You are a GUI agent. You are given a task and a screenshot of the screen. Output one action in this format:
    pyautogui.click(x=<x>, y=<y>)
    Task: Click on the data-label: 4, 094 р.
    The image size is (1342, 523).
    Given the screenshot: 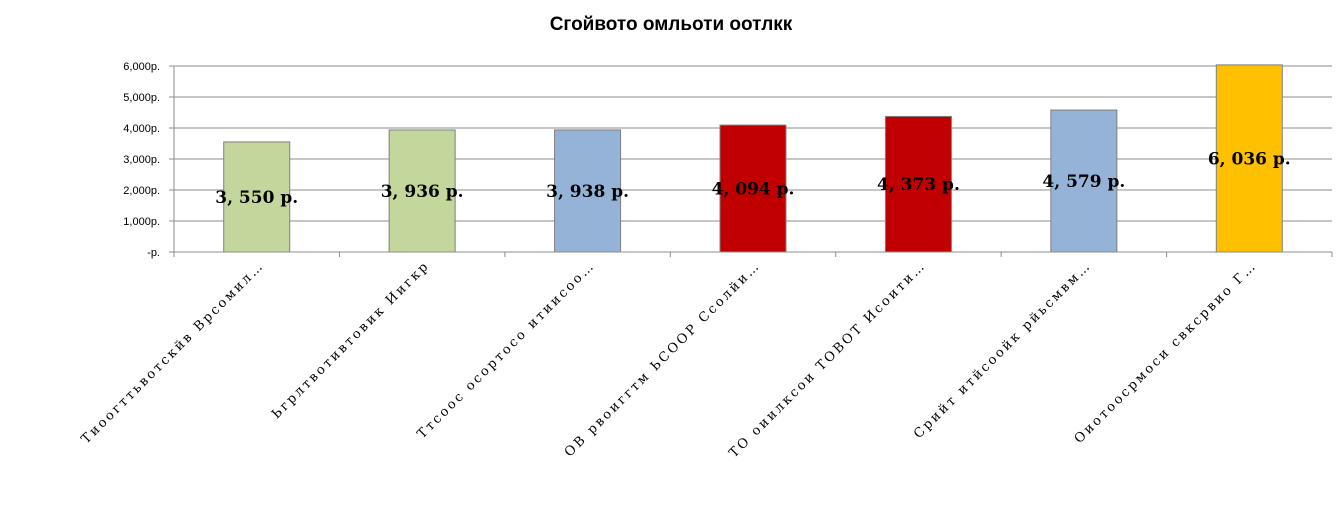 What is the action you would take?
    pyautogui.click(x=753, y=190)
    